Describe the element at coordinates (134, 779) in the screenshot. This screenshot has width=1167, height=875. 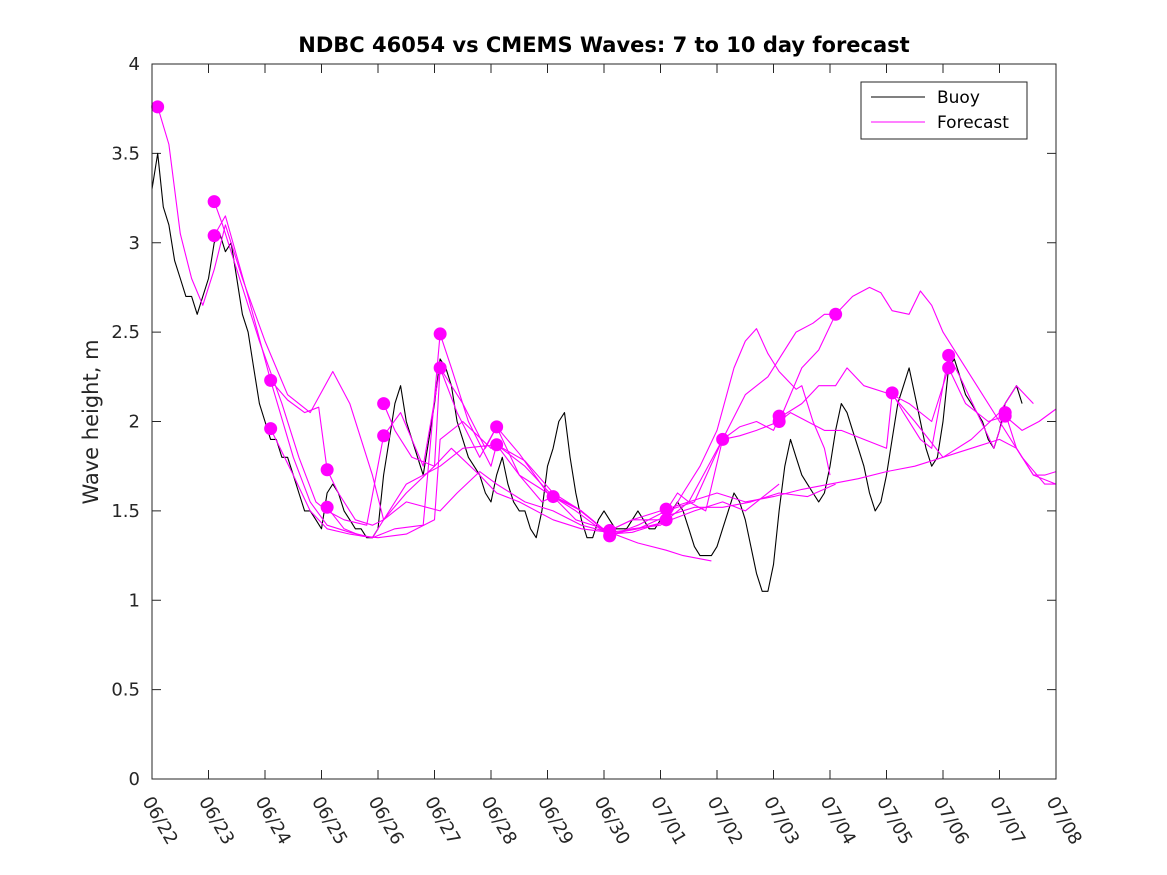
I see `y-tick-label: 0` at that location.